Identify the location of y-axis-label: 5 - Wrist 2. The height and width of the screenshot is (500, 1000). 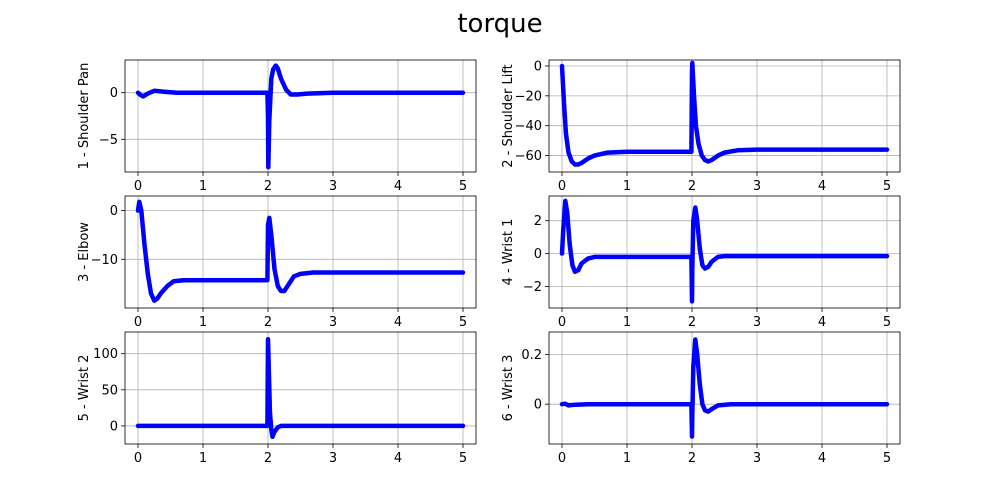
(84, 388).